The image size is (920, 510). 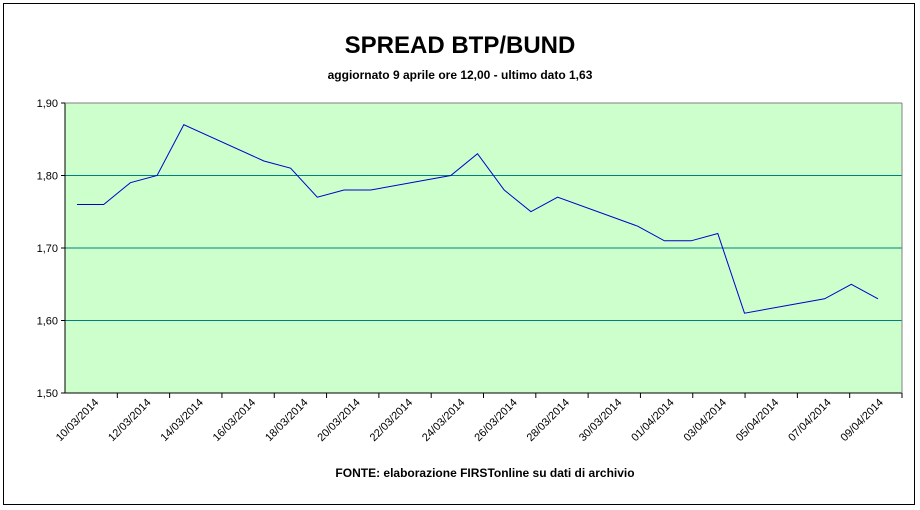 I want to click on y-tick-label: 1,90, so click(x=47, y=104).